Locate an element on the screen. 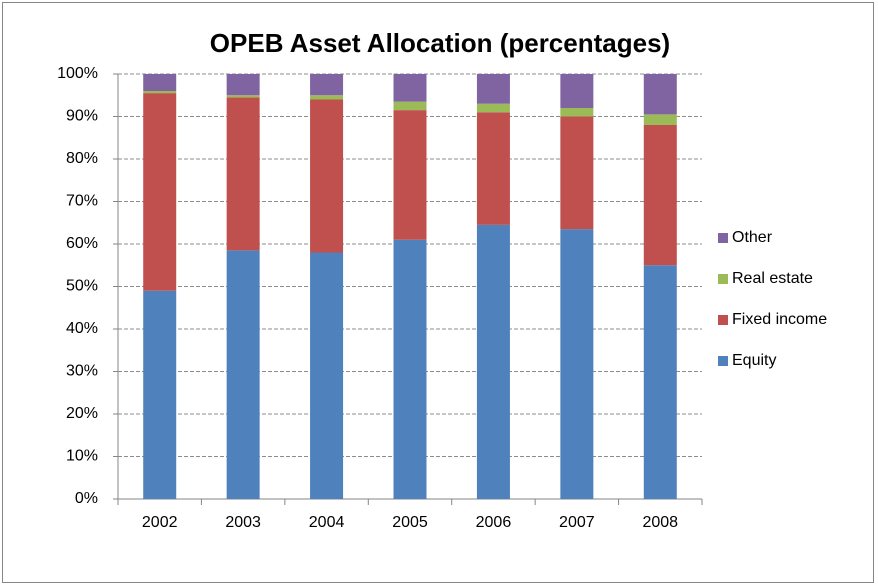  y-tick-label: 100% is located at coordinates (77, 73).